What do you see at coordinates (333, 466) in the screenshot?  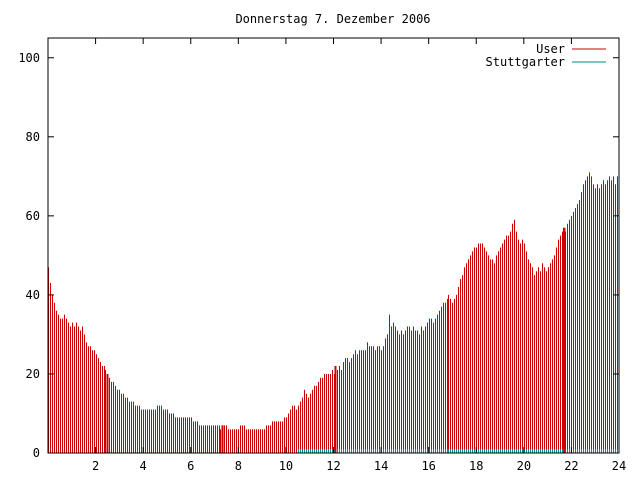 I see `x-tick-label: 12` at bounding box center [333, 466].